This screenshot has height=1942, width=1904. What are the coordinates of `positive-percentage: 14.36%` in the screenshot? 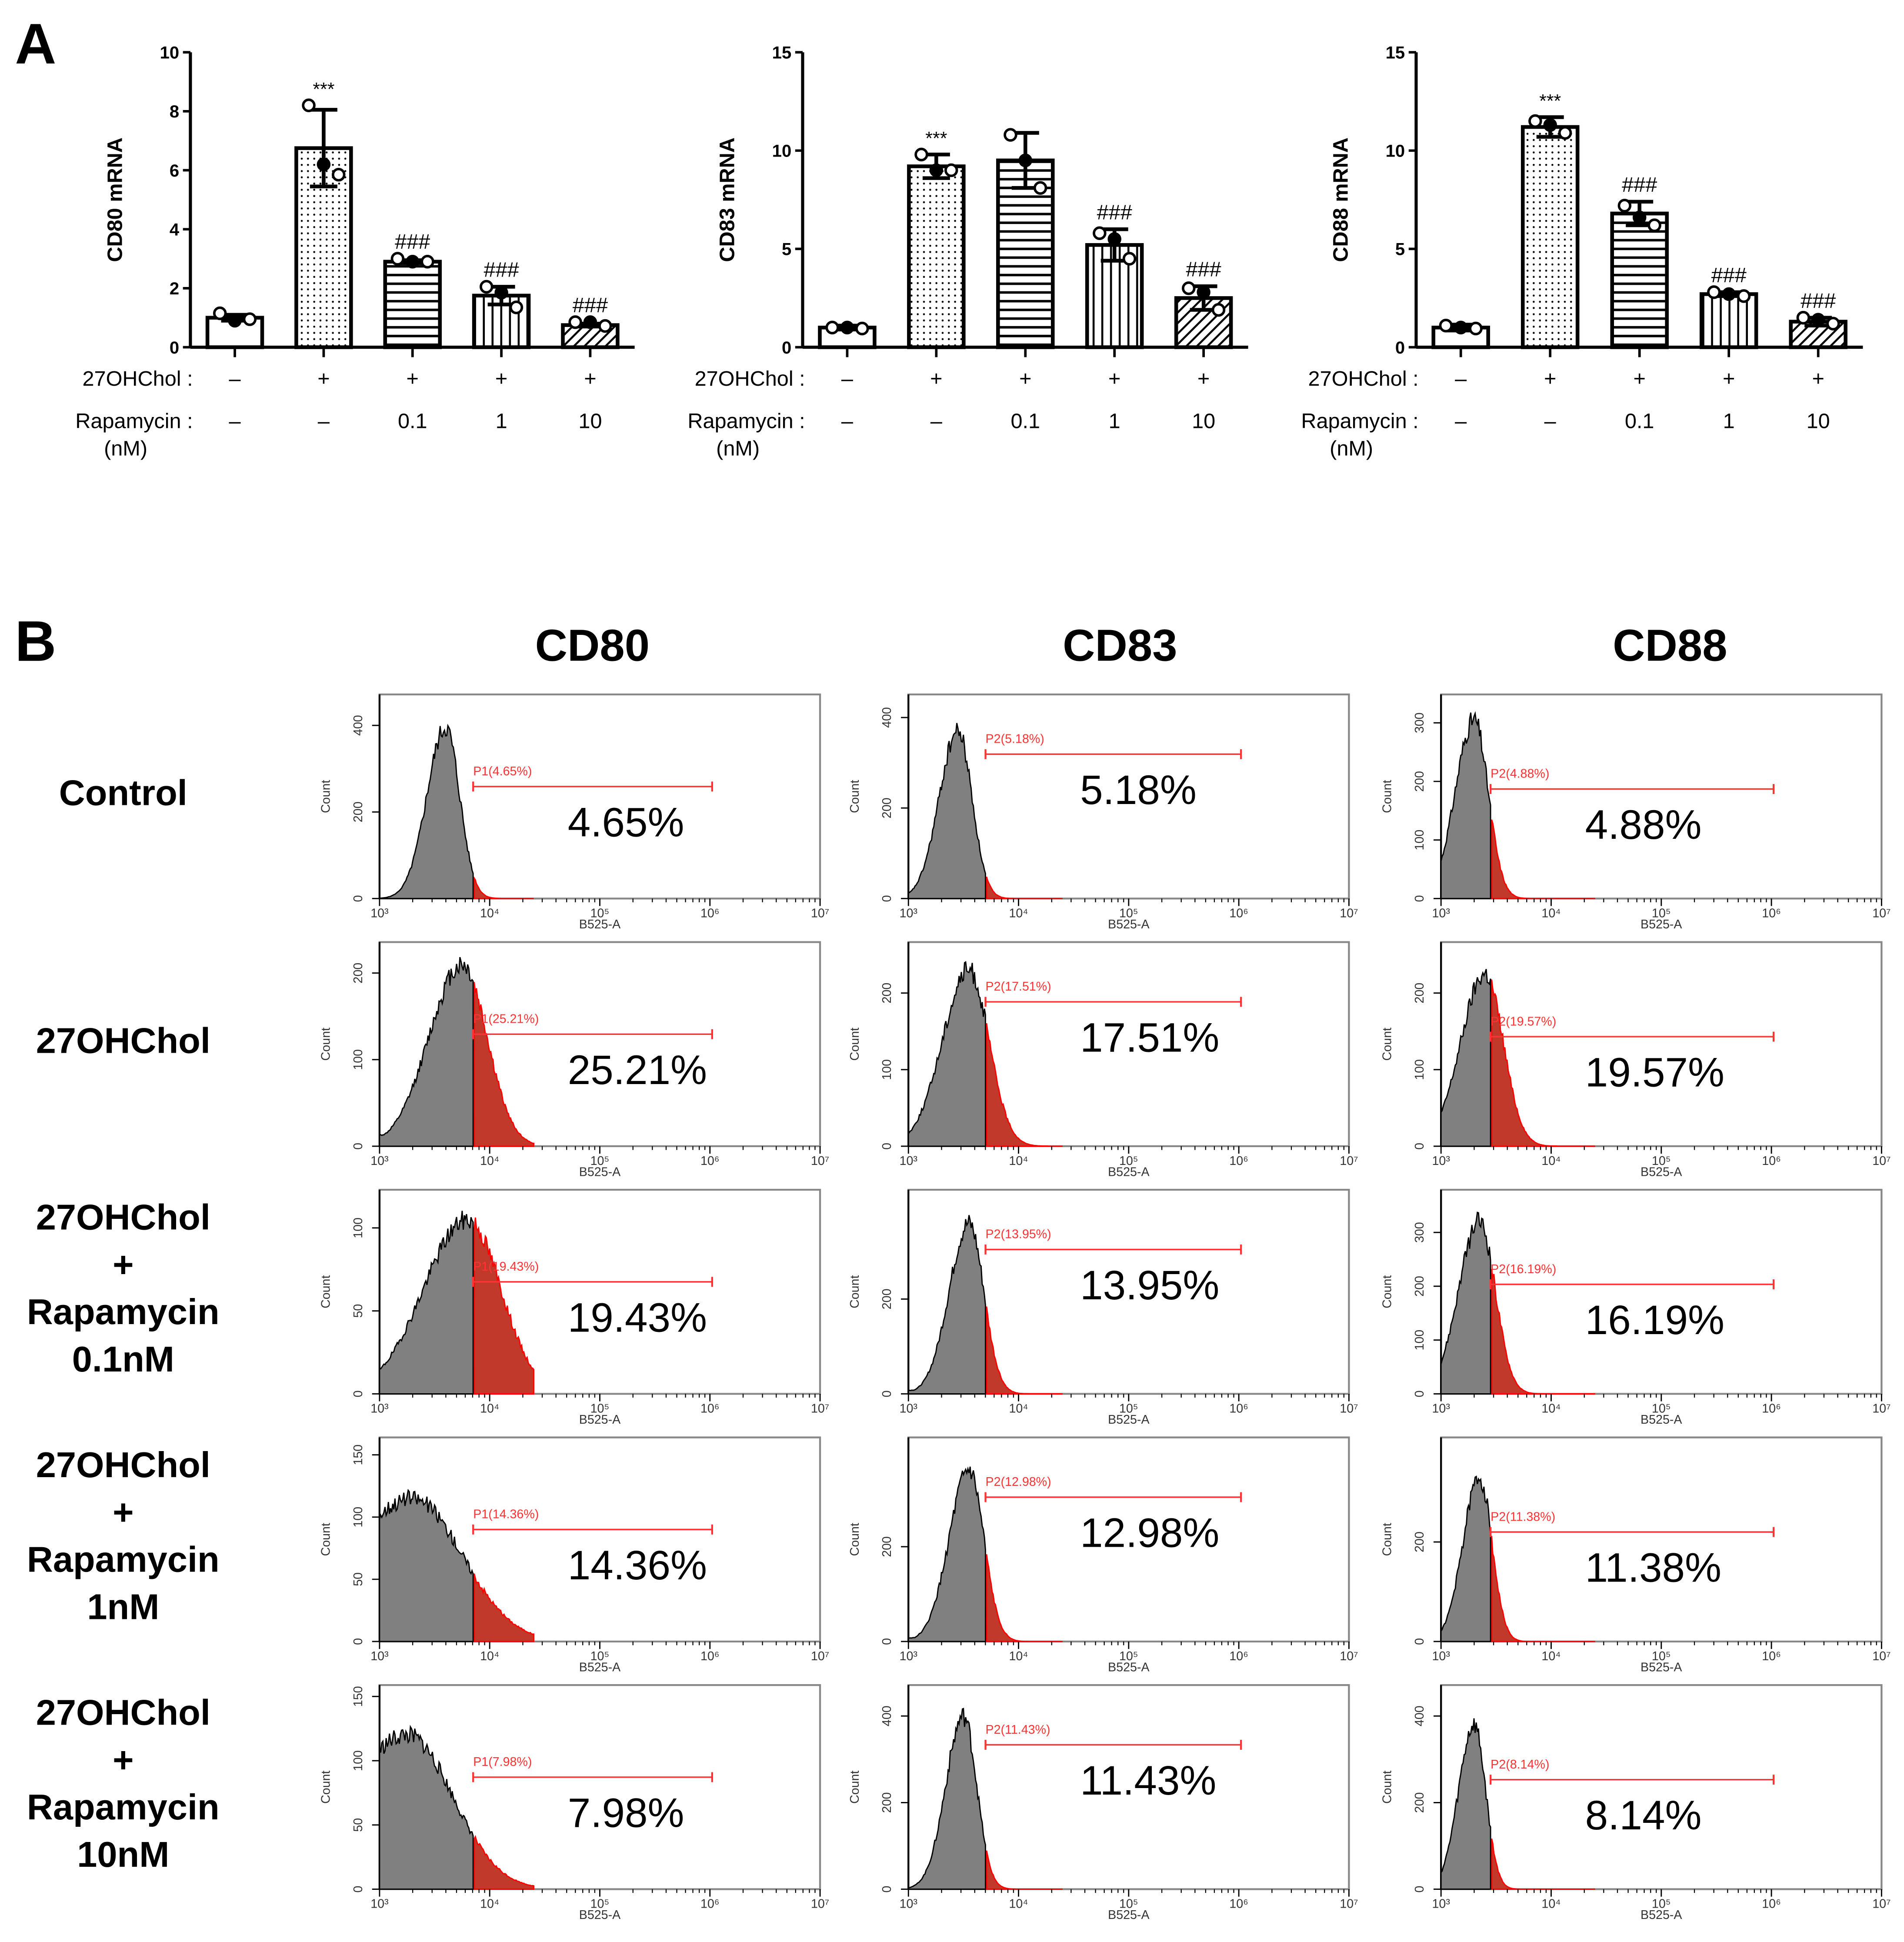 It's located at (637, 1566).